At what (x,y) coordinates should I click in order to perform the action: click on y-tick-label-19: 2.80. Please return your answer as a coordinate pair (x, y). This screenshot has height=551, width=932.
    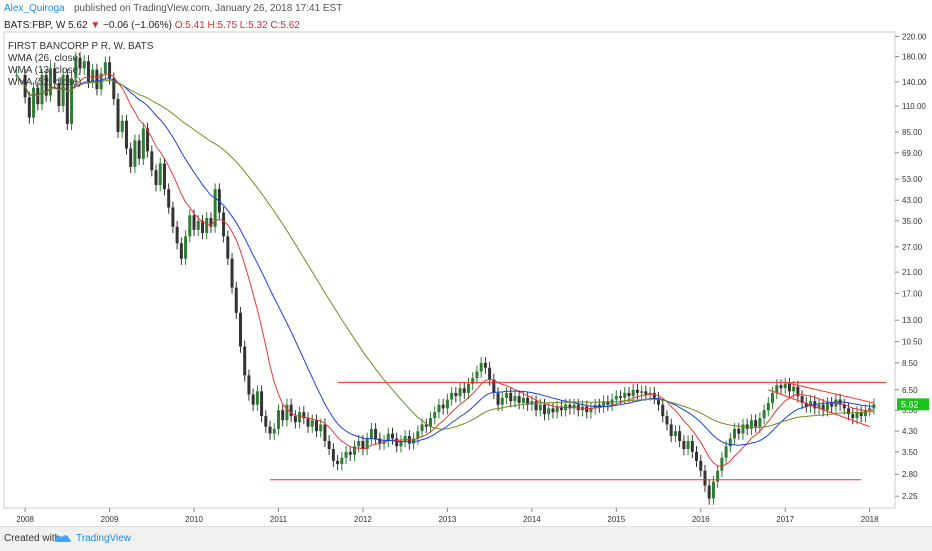
    Looking at the image, I should click on (910, 474).